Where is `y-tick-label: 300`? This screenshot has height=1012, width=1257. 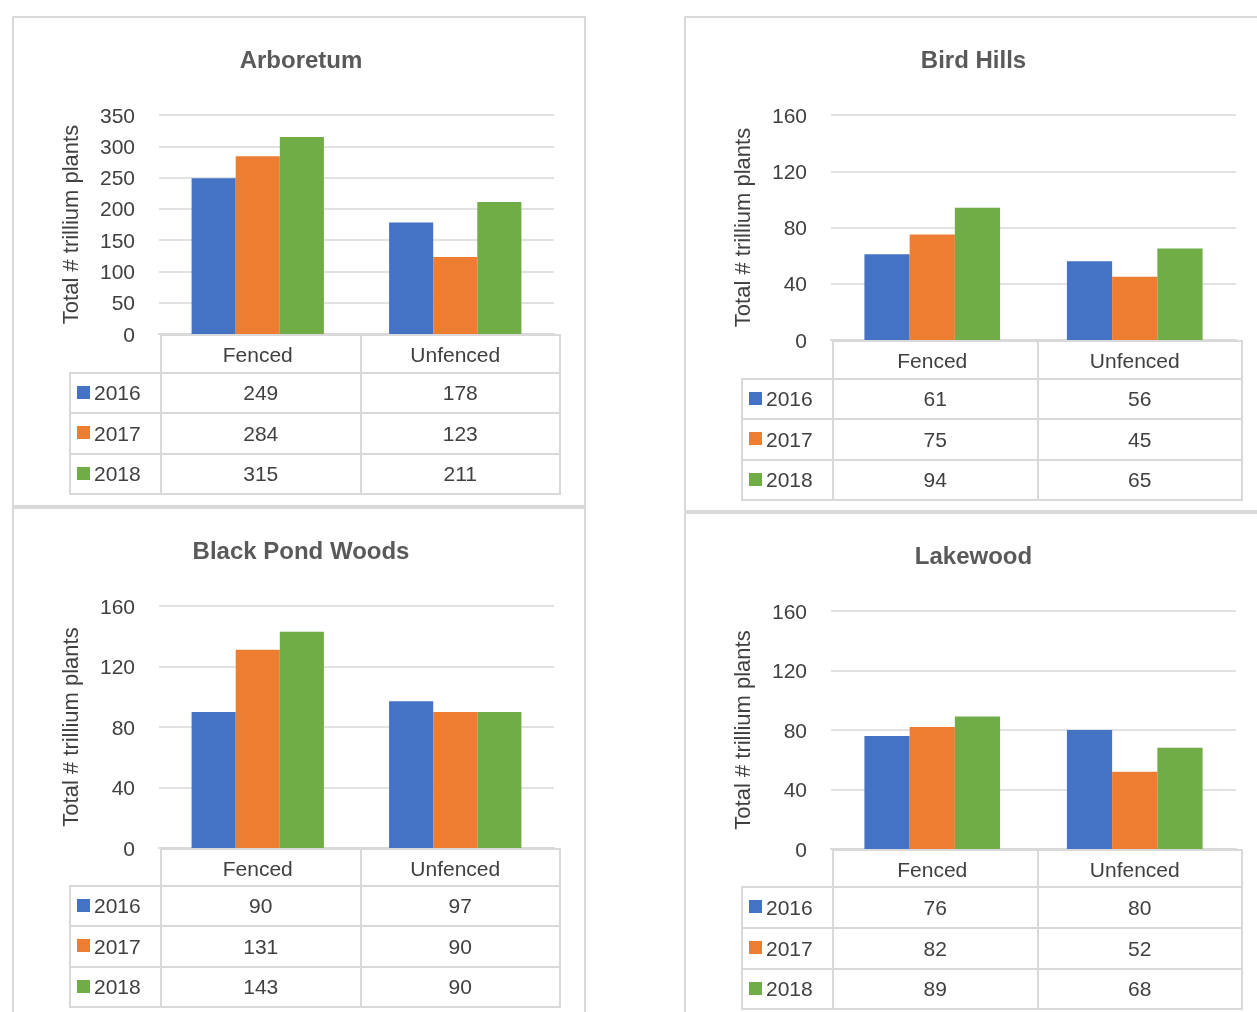 y-tick-label: 300 is located at coordinates (117, 146).